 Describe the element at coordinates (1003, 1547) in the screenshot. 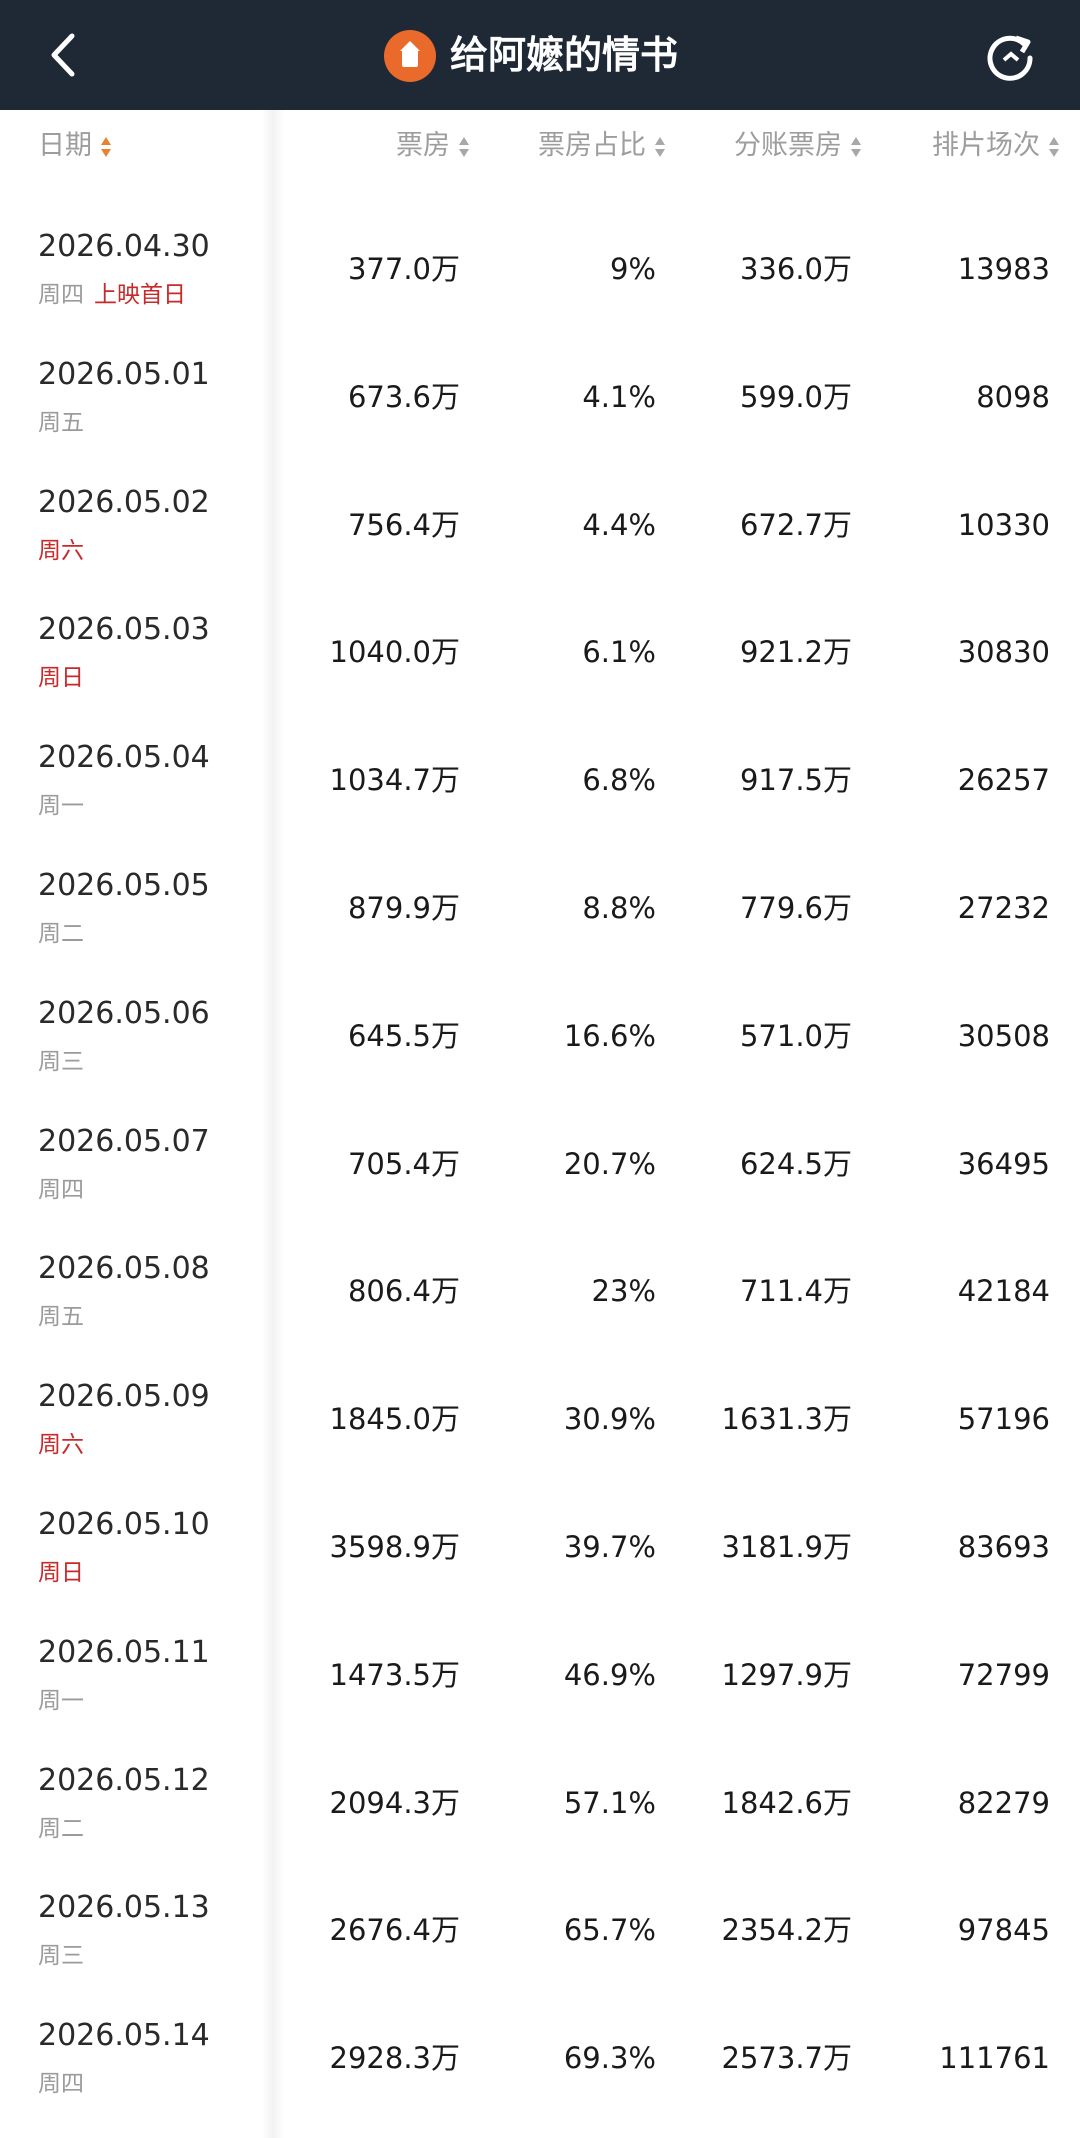

I see `shows: 83693` at that location.